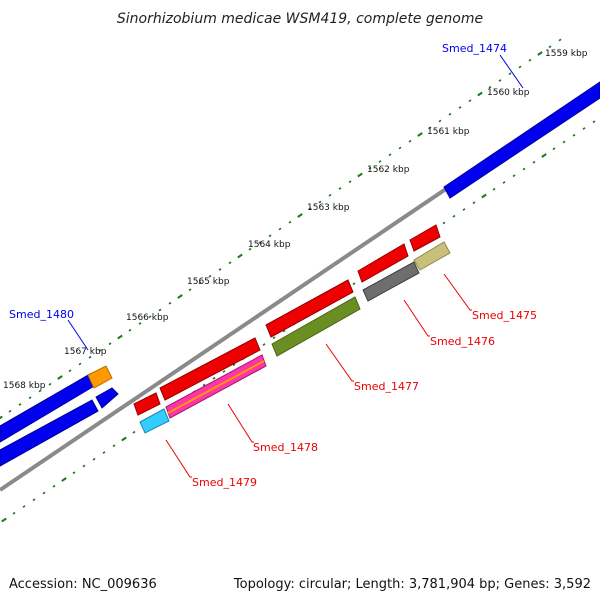 The width and height of the screenshot is (600, 600). What do you see at coordinates (49, 433) in the screenshot?
I see `gene-smed-1480-reverse-block` at bounding box center [49, 433].